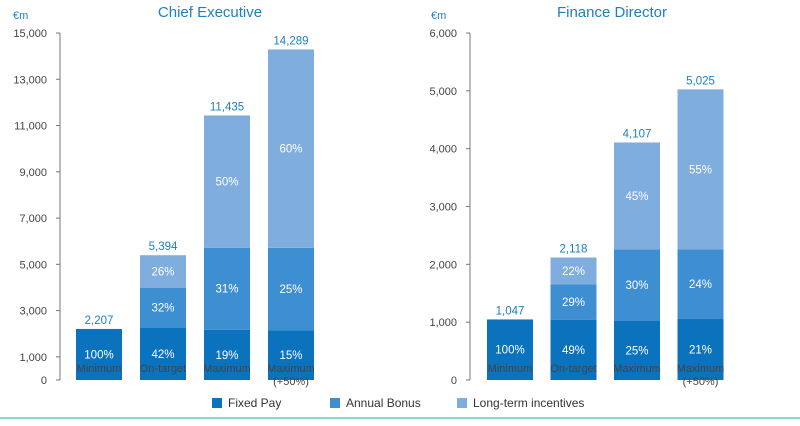 The height and width of the screenshot is (426, 800). What do you see at coordinates (335, 403) in the screenshot?
I see `legend-swatch-annual-bonus` at bounding box center [335, 403].